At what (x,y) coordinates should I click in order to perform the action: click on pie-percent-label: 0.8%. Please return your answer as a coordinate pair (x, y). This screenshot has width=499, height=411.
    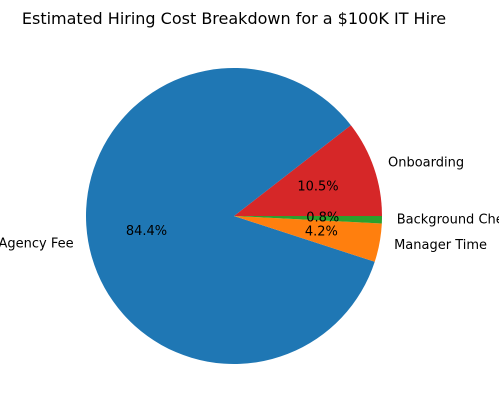
    Looking at the image, I should click on (322, 218).